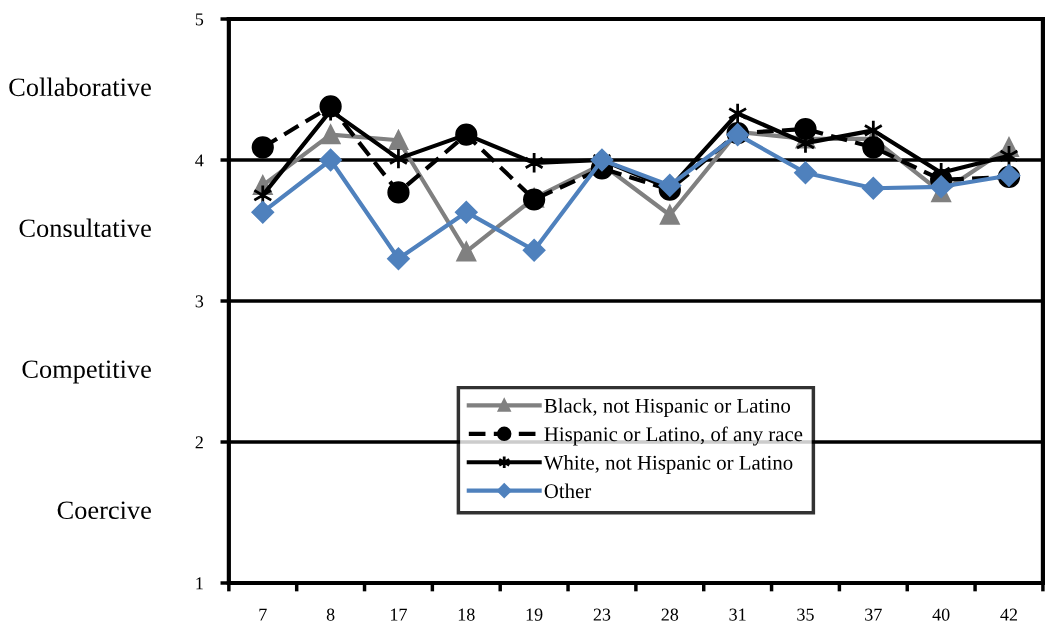  What do you see at coordinates (199, 160) in the screenshot?
I see `y-tick-label: 4` at bounding box center [199, 160].